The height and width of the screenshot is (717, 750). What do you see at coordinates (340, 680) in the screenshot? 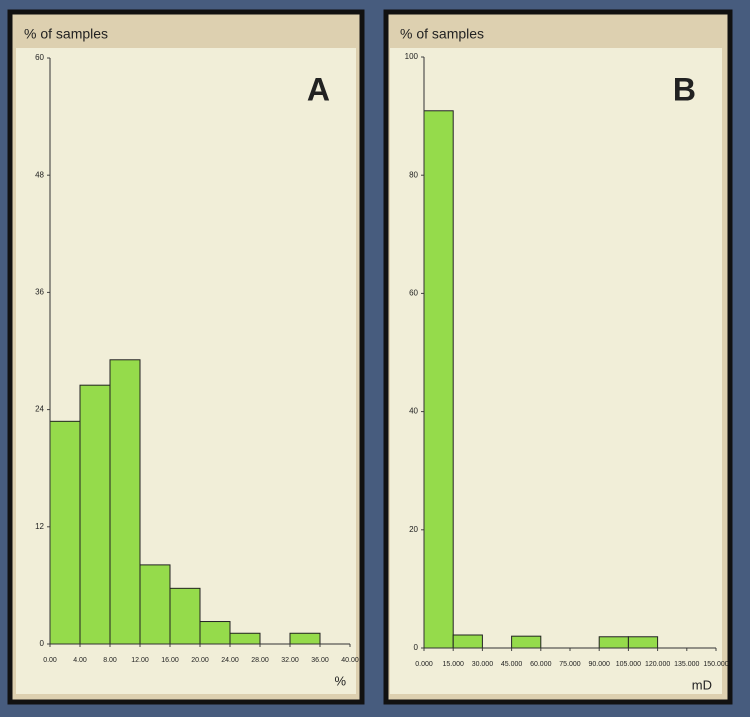
I see `x-axis-title: %` at bounding box center [340, 680].